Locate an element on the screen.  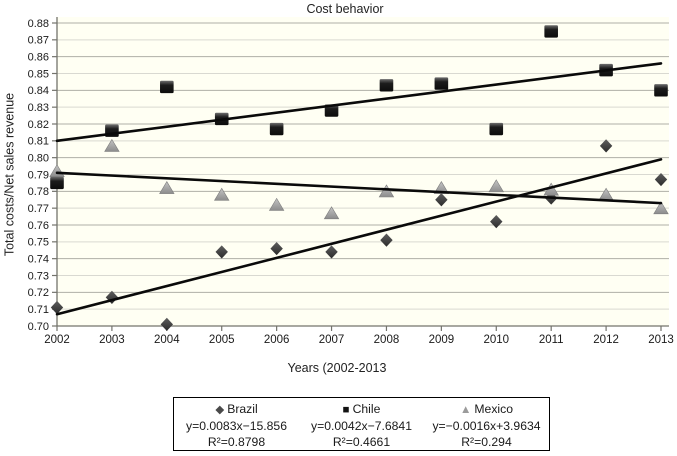
x-tick-label: 2005 is located at coordinates (222, 340).